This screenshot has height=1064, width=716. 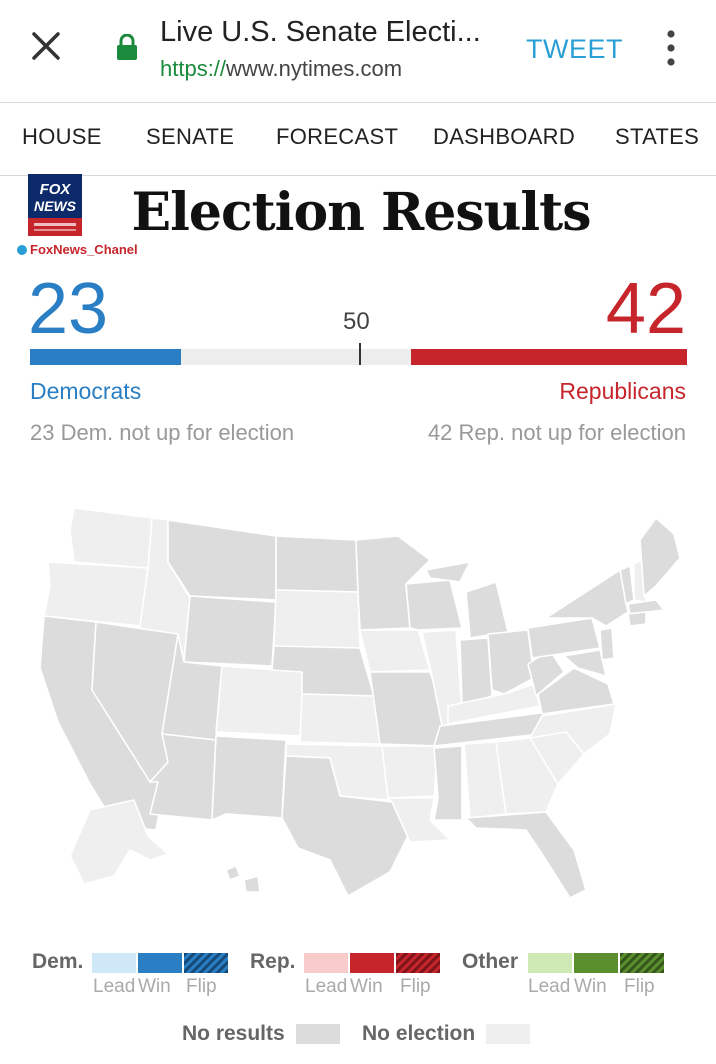 What do you see at coordinates (230, 631) in the screenshot?
I see `state-wyoming` at bounding box center [230, 631].